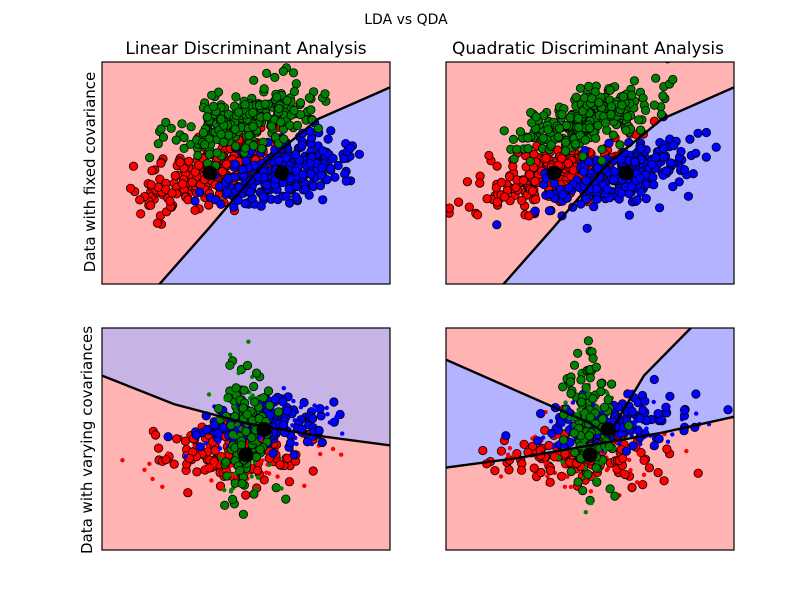 This screenshot has width=812, height=612. Describe the element at coordinates (588, 49) in the screenshot. I see `panel-1-title: Quadratic Discriminant Analysis` at that location.